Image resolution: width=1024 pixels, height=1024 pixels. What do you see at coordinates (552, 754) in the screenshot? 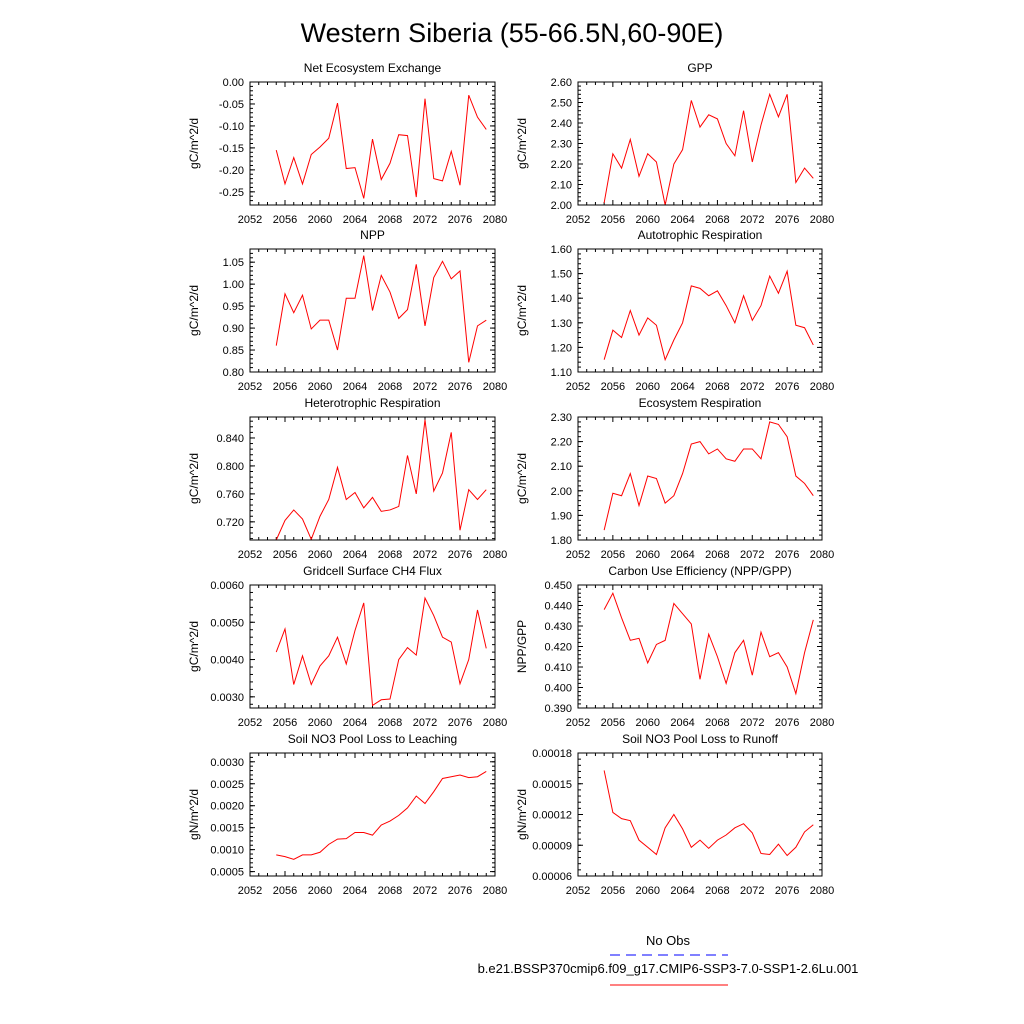
I see `y-tick-label: 0.00018` at bounding box center [552, 754].